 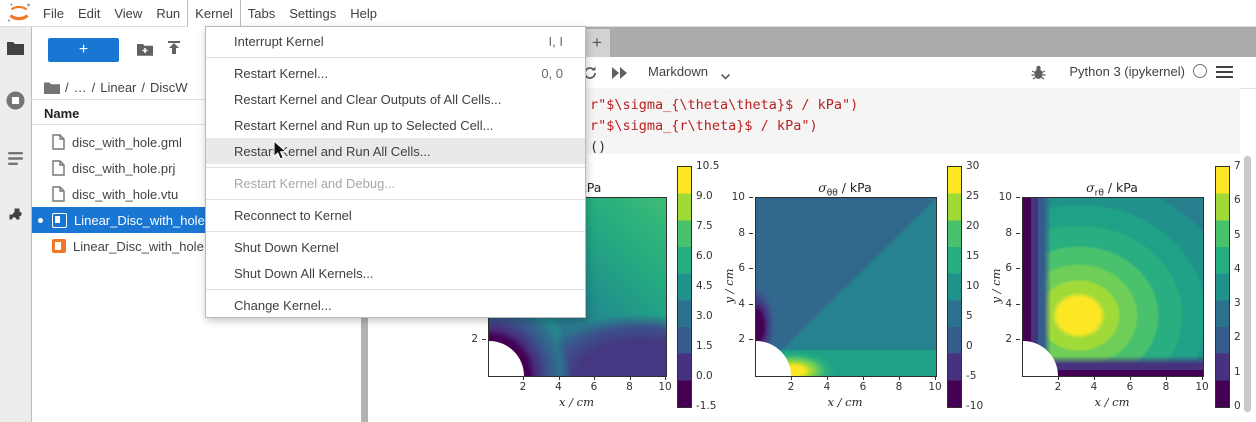 I want to click on menu-file: File, so click(x=53, y=13).